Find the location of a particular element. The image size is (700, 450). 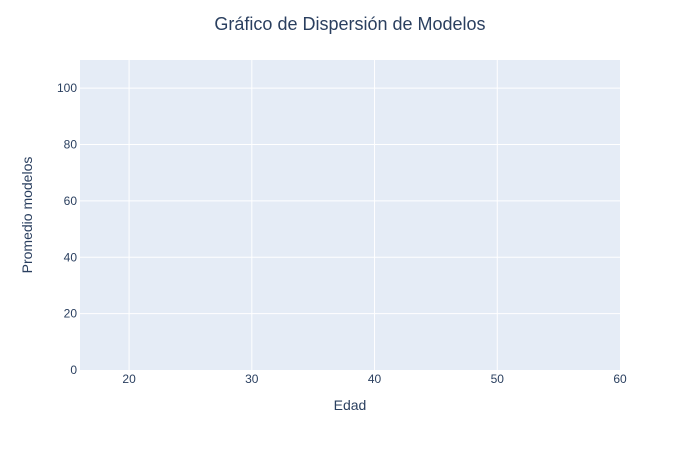

x-axis-title: Edad is located at coordinates (350, 405).